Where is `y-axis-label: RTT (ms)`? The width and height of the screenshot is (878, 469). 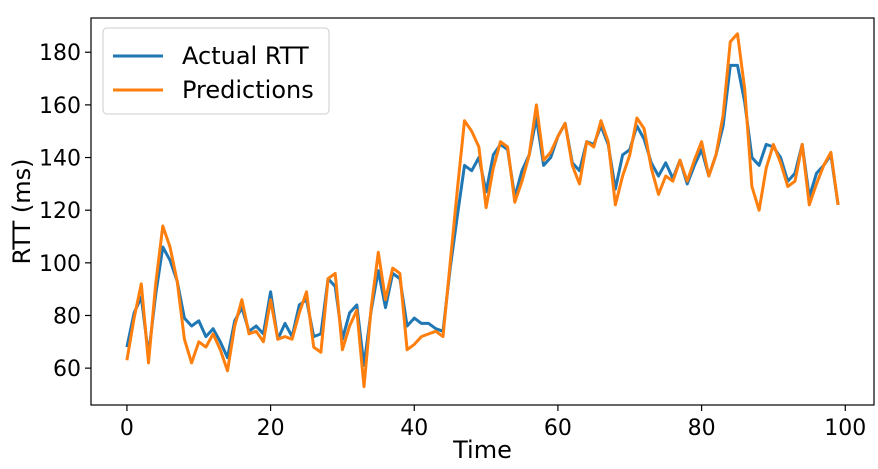
y-axis-label: RTT (ms) is located at coordinates (22, 211).